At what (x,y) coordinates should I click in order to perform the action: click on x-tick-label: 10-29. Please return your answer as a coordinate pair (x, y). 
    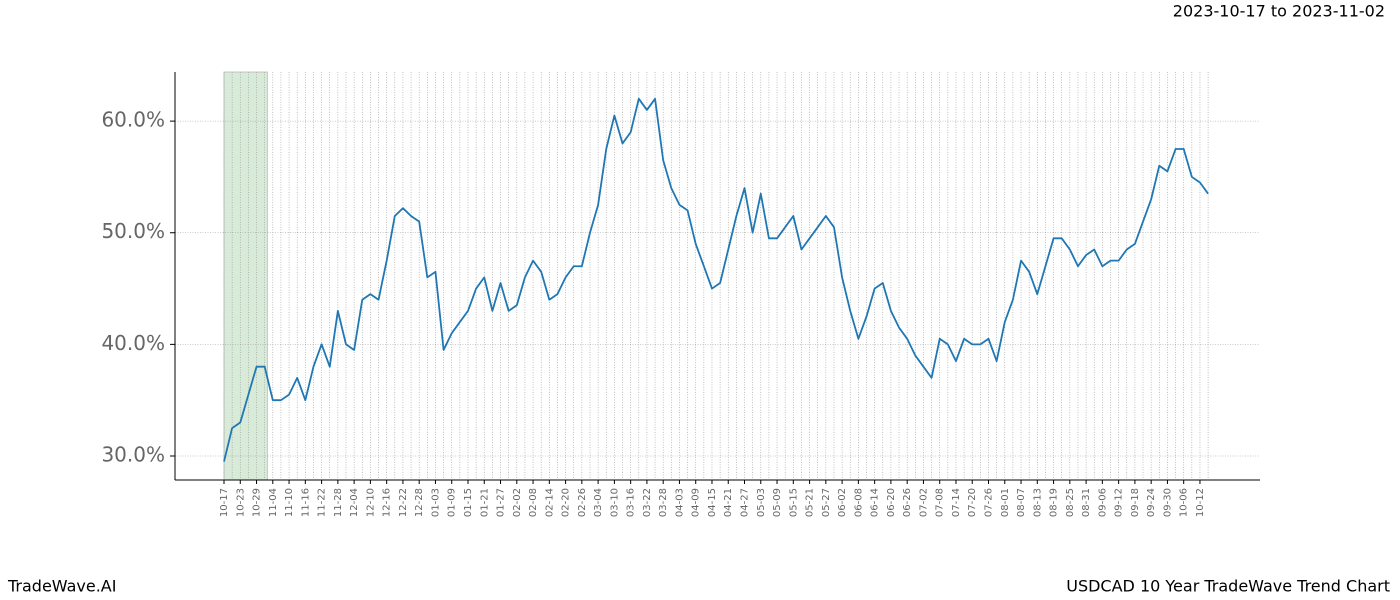
    Looking at the image, I should click on (257, 502).